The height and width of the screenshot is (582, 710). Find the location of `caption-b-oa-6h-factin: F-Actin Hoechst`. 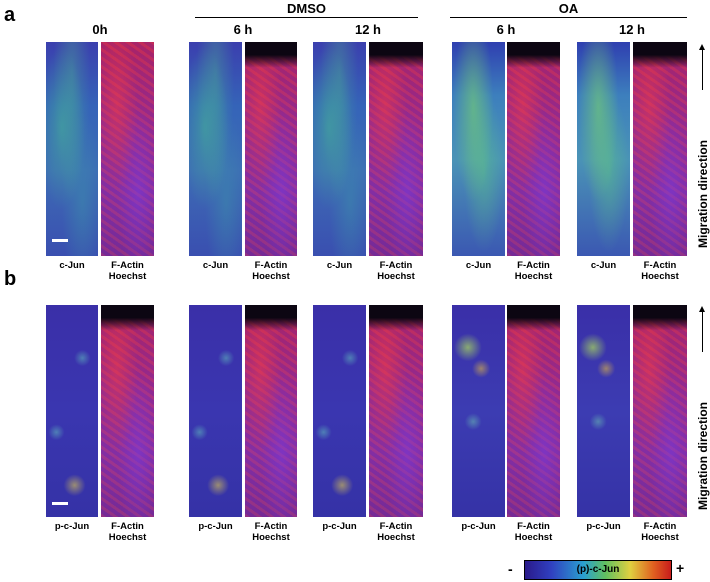

caption-b-oa-6h-factin: F-Actin Hoechst is located at coordinates (533, 532).